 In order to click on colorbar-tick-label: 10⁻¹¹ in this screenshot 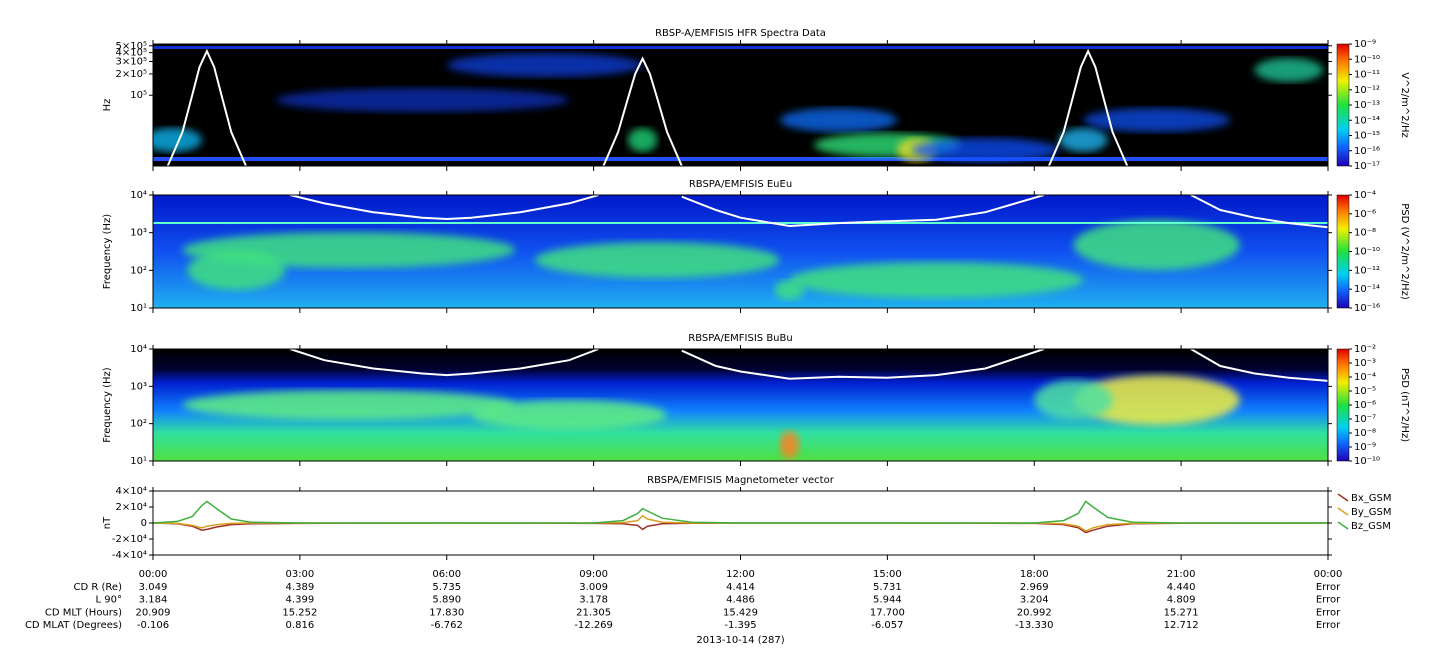, I will do `click(1367, 75)`.